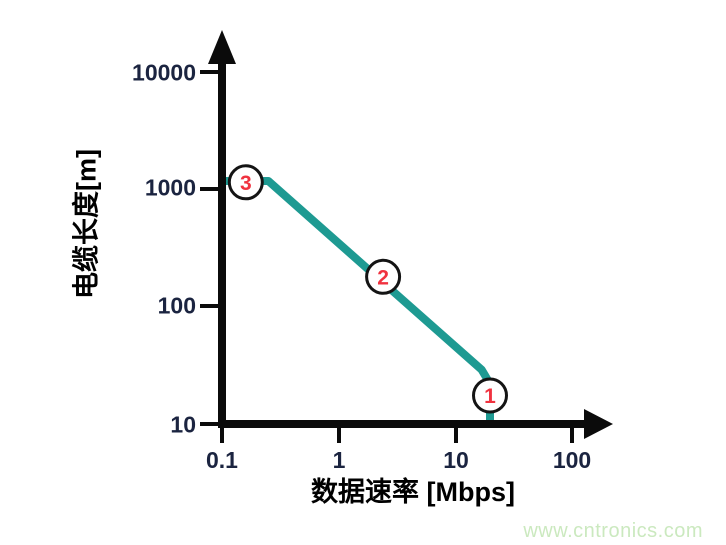  What do you see at coordinates (339, 460) in the screenshot?
I see `x-tick-label-1: 1` at bounding box center [339, 460].